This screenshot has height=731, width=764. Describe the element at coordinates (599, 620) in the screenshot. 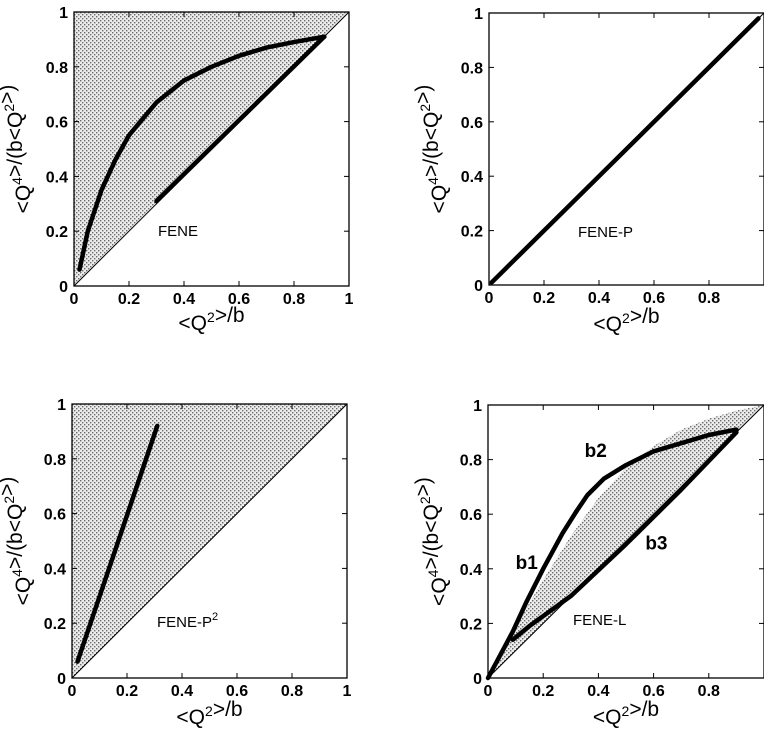

I see `panel-label: FENE-L` at that location.